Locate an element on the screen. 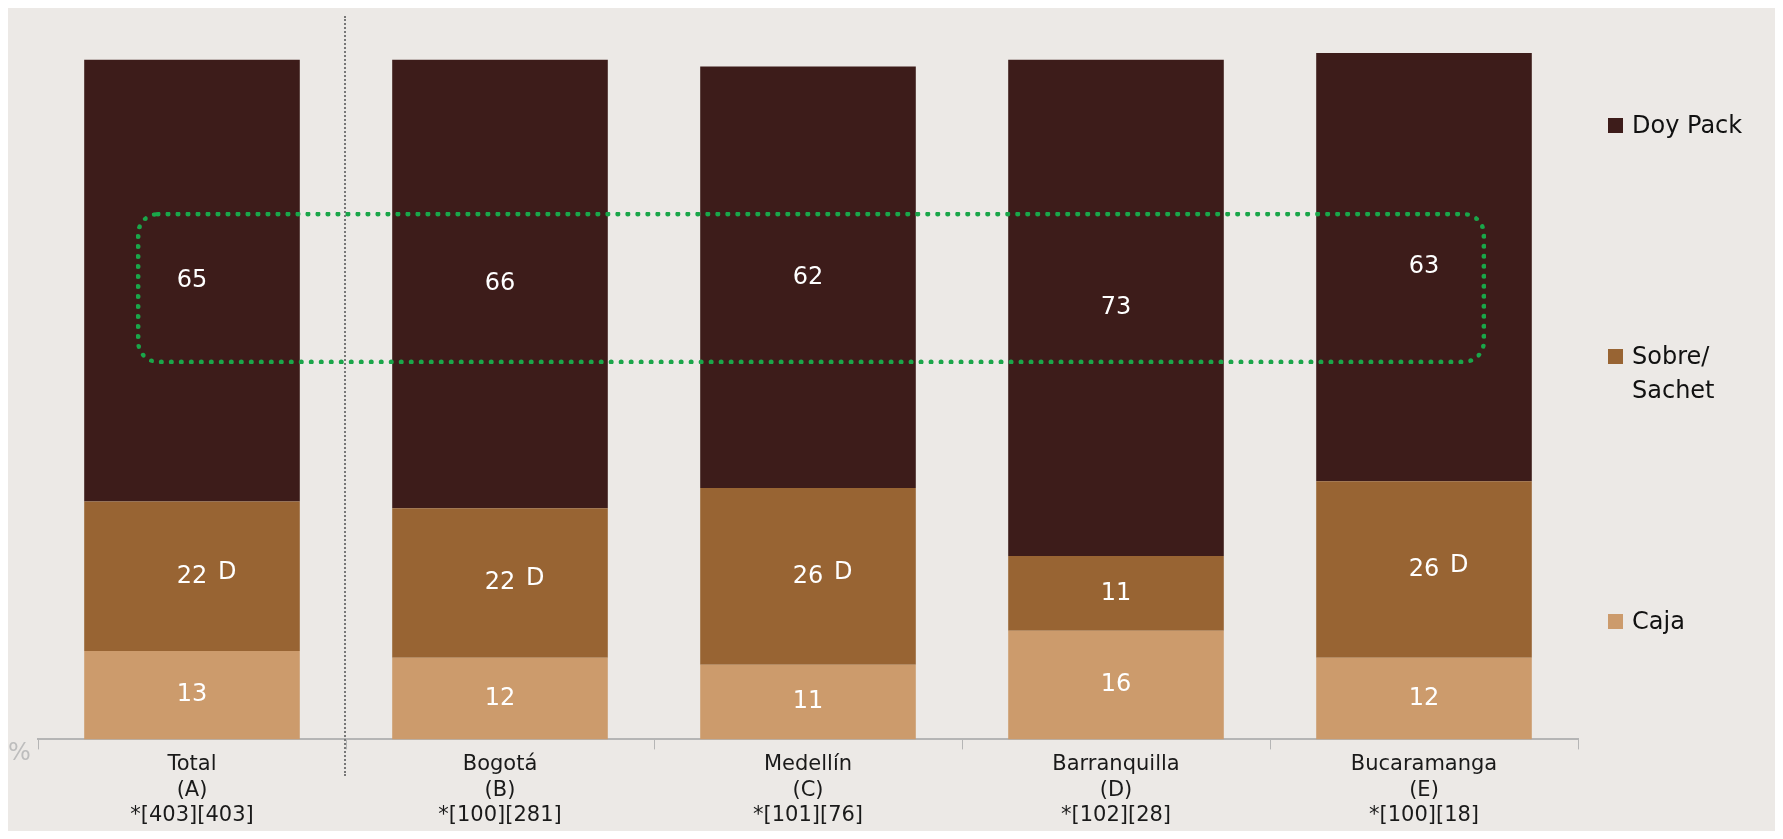  data-label: 63 is located at coordinates (1424, 265).